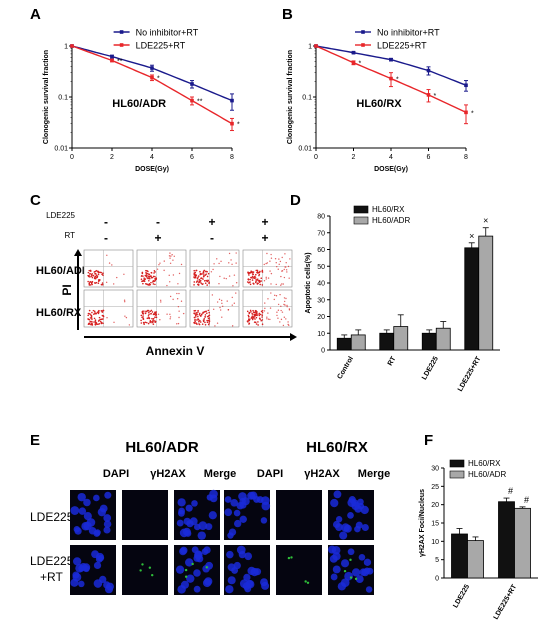 This screenshot has width=550, height=639. I want to click on chart-b-series-1-point, so click(391, 78).